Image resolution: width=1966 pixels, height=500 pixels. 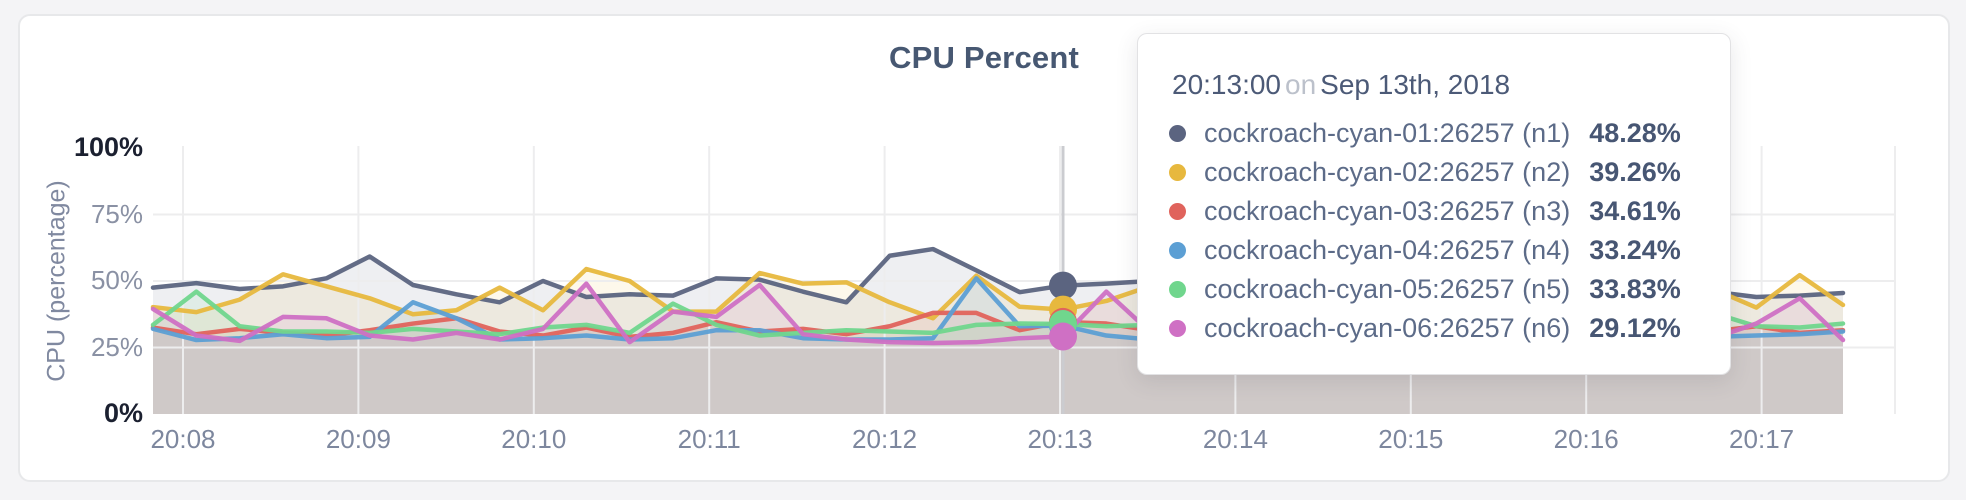 What do you see at coordinates (709, 439) in the screenshot?
I see `x-tick-label: 20:11` at bounding box center [709, 439].